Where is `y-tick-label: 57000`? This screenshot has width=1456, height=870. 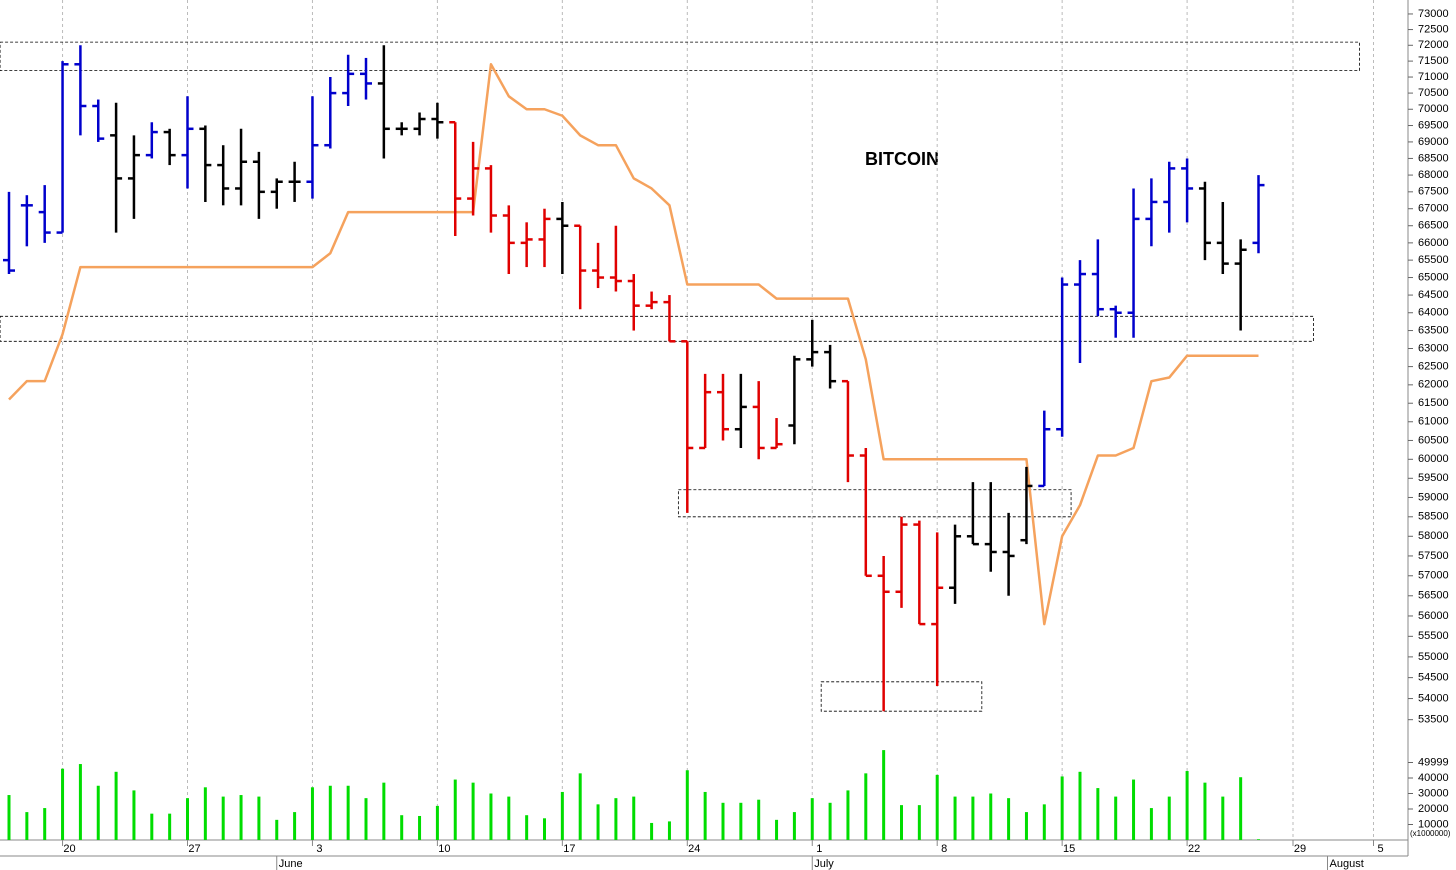
y-tick-label: 57000 is located at coordinates (1433, 576).